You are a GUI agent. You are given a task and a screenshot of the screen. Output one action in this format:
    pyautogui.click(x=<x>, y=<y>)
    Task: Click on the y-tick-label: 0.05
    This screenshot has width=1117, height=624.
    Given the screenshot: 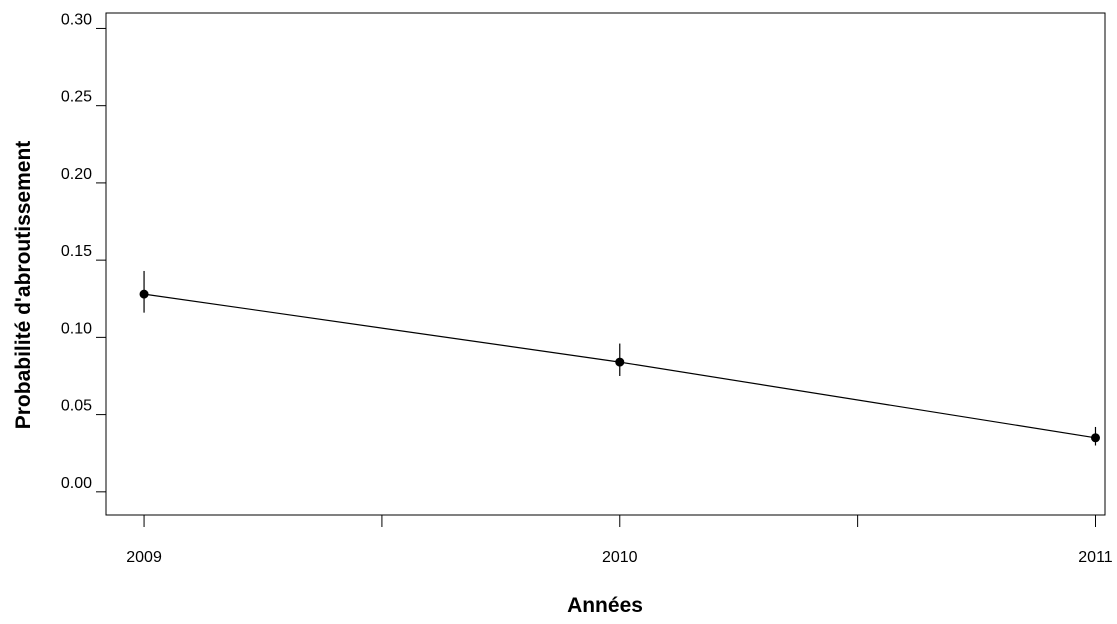 What is the action you would take?
    pyautogui.click(x=76, y=406)
    